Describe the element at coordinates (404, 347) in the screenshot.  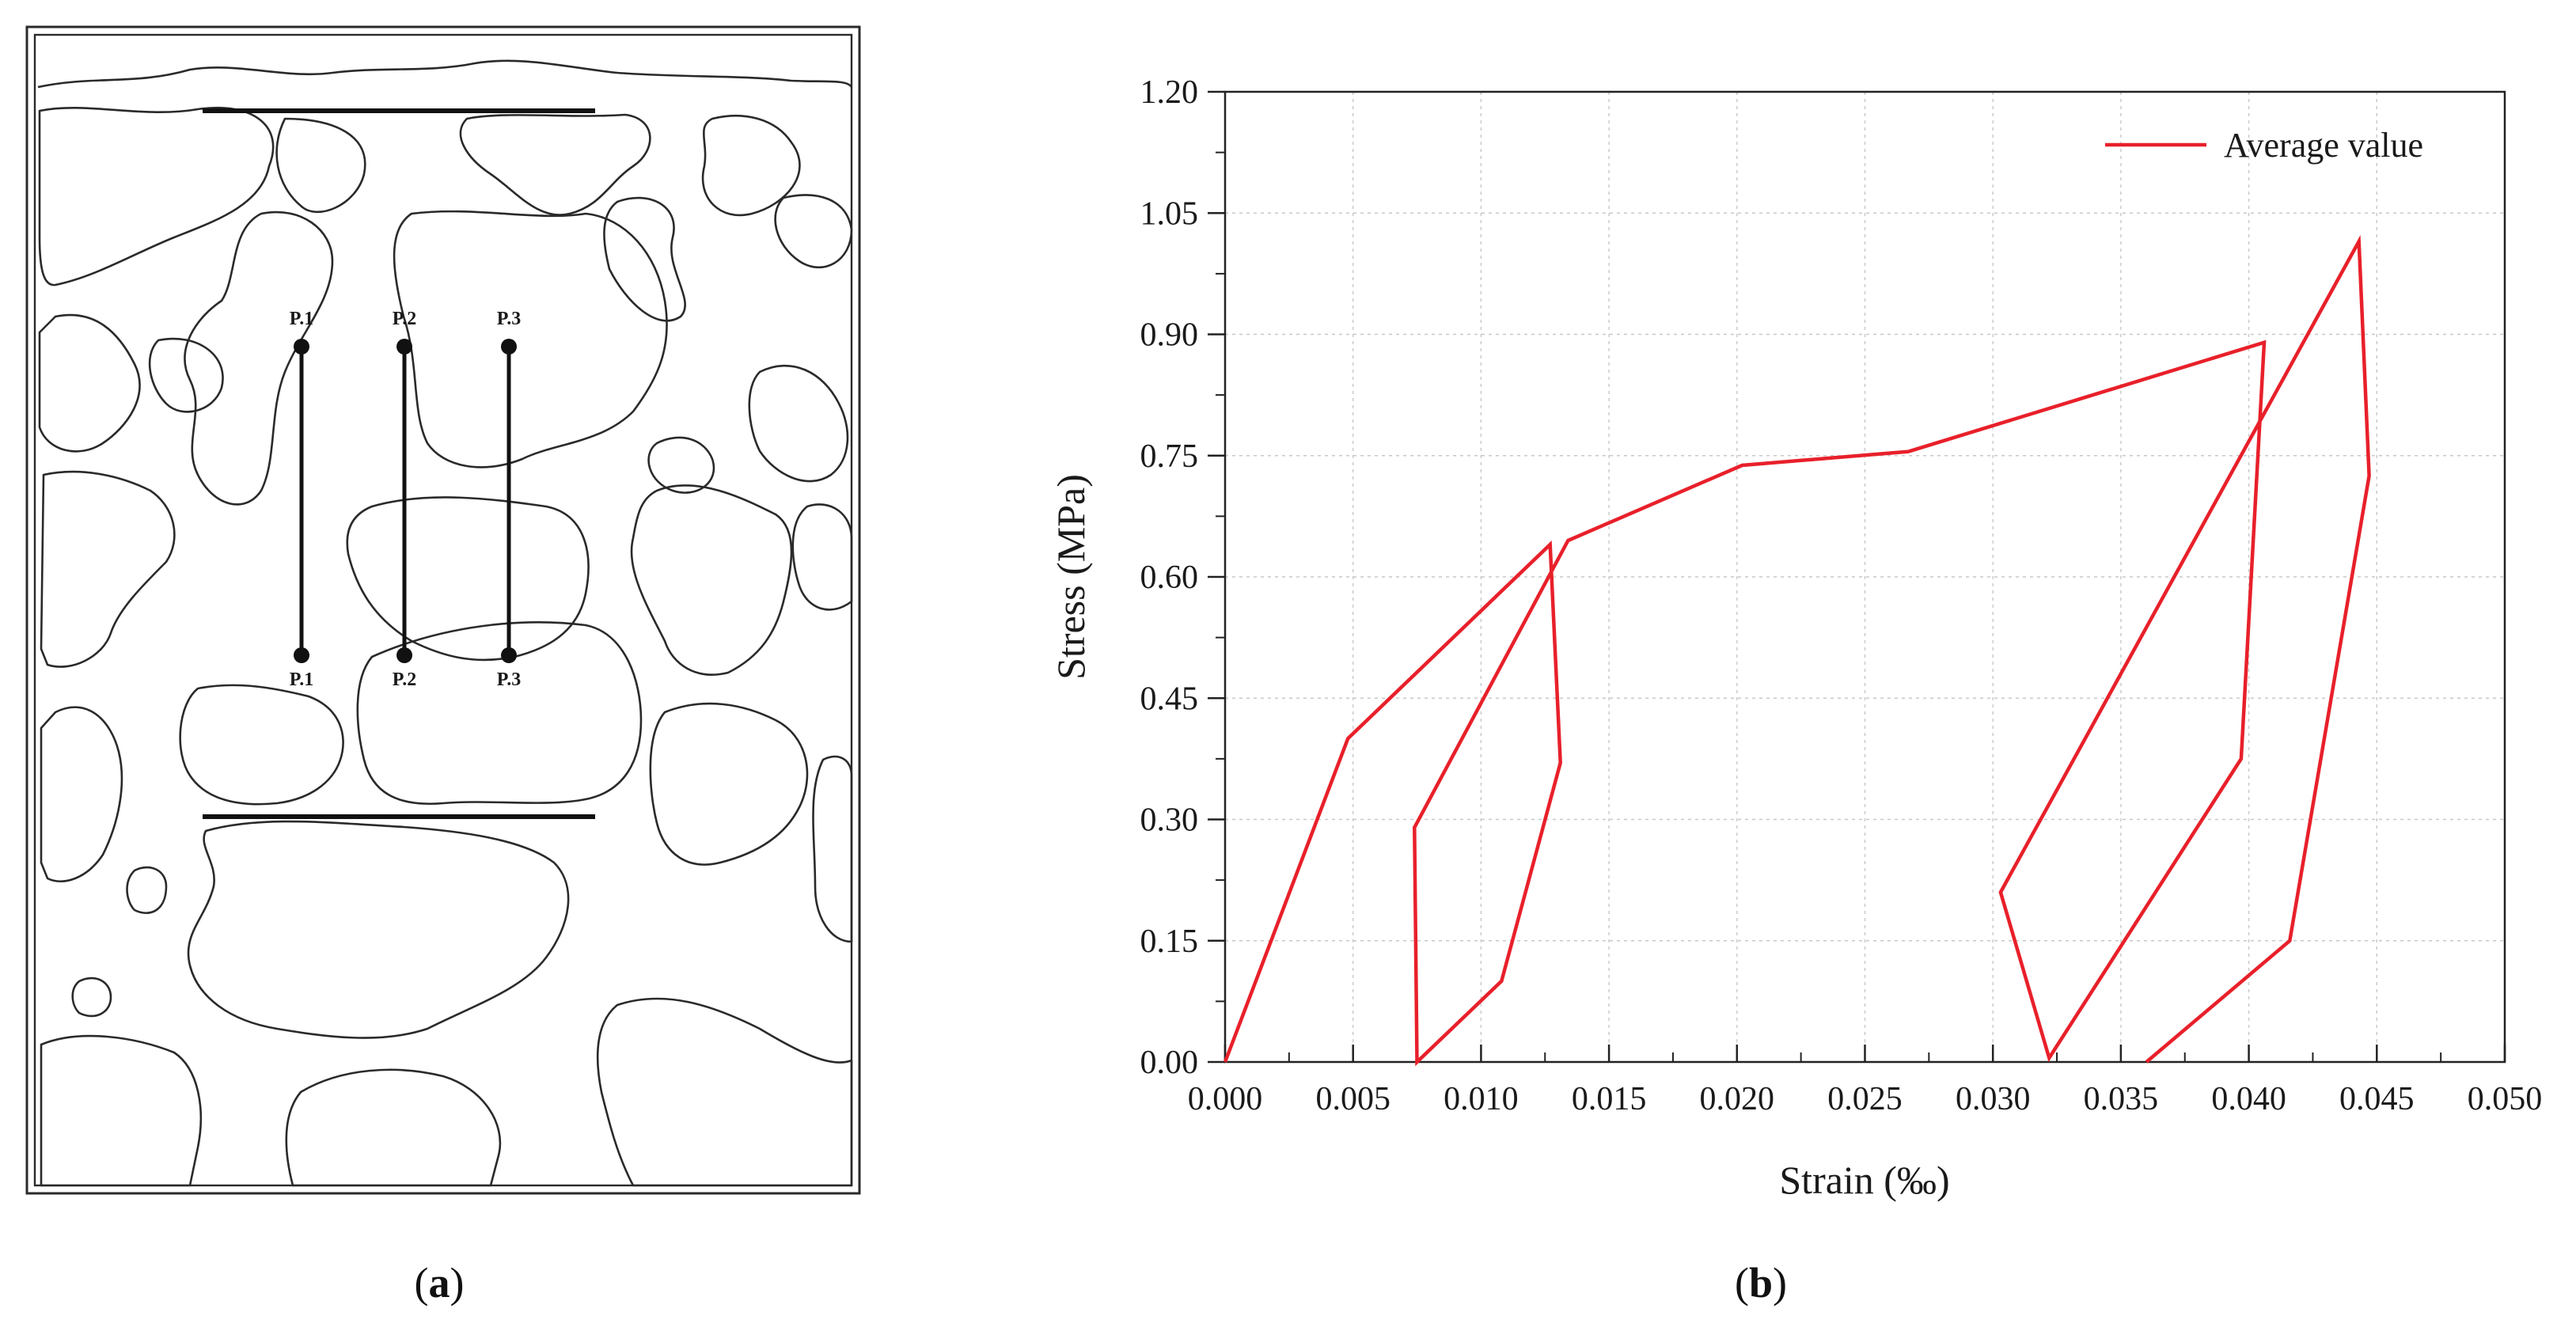
I see `gauge-point-p2-top` at that location.